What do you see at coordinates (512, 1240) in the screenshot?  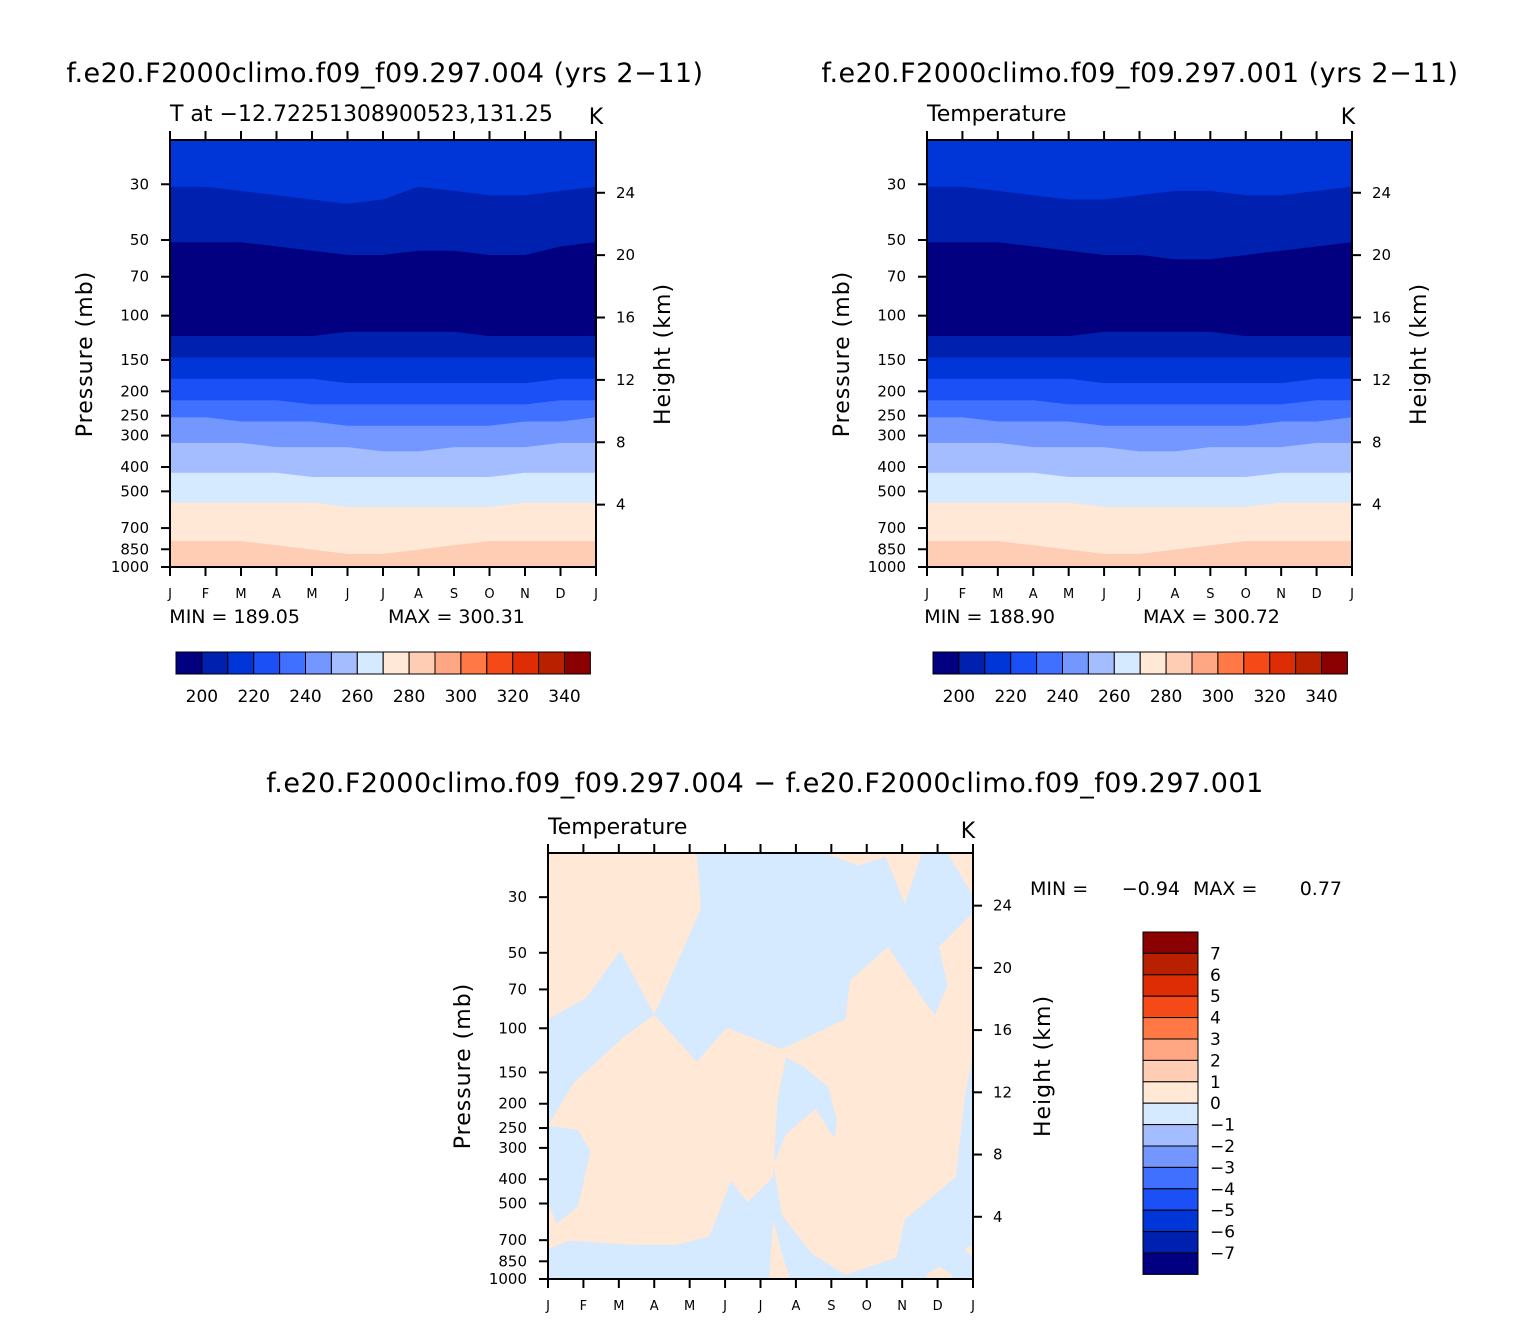 I see `panel-diff-ytick-label: 700` at bounding box center [512, 1240].